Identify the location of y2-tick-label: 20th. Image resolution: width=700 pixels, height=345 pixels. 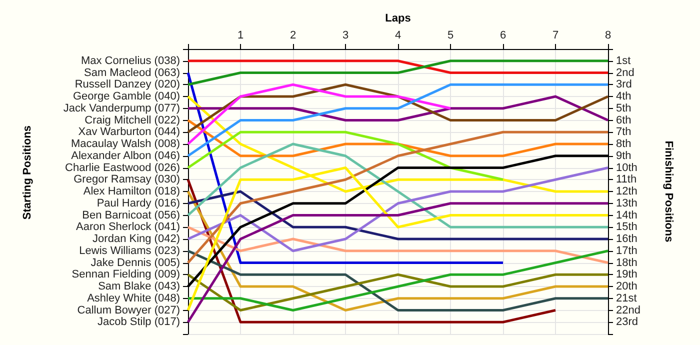
(627, 286).